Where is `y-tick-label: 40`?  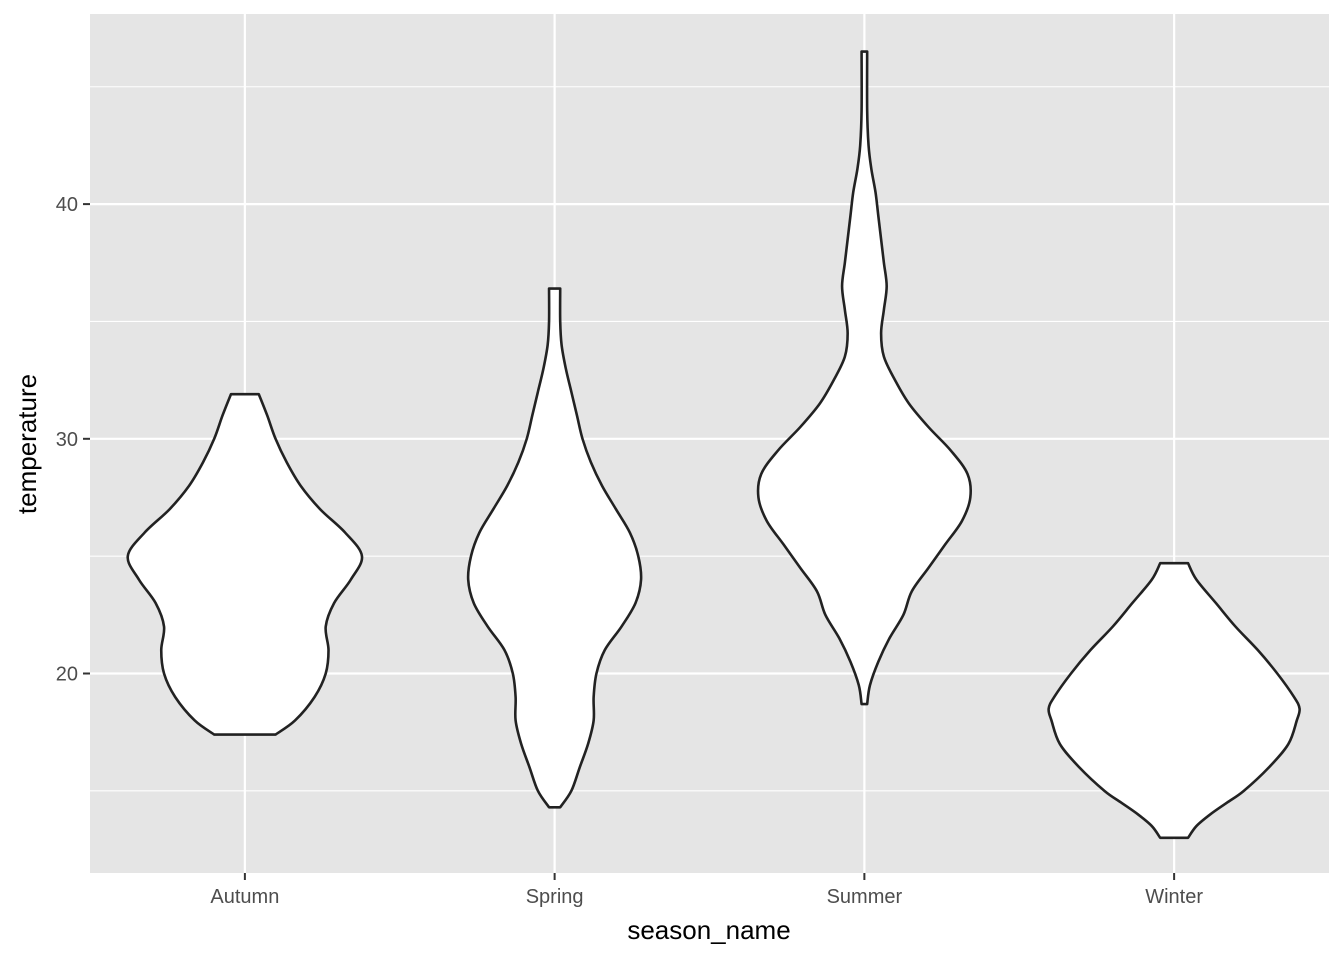 y-tick-label: 40 is located at coordinates (67, 205).